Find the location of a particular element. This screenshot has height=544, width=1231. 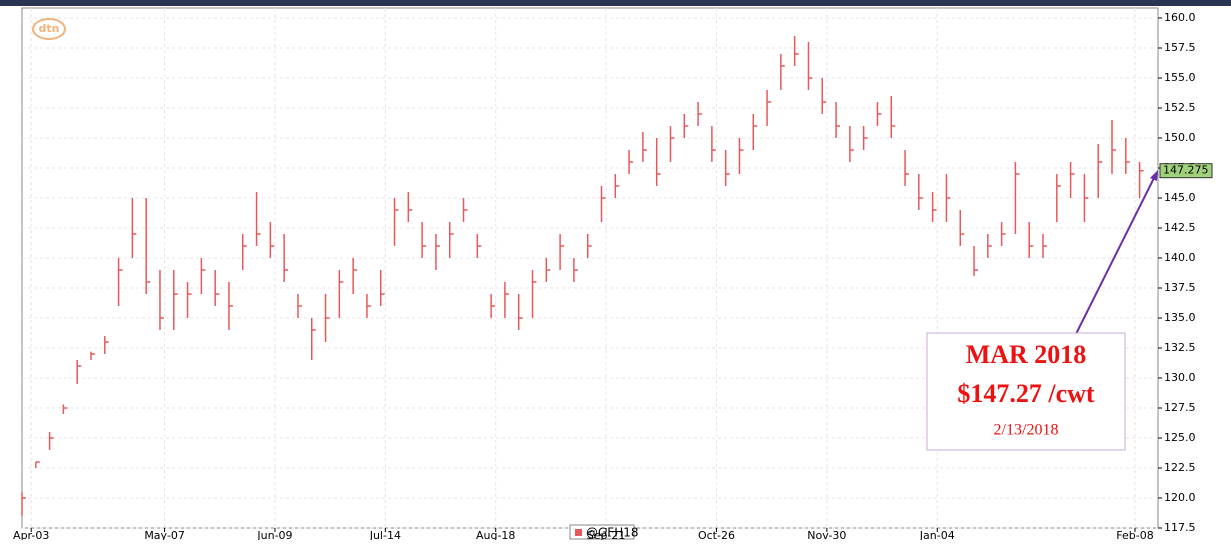

arrow is located at coordinates (1116, 254).